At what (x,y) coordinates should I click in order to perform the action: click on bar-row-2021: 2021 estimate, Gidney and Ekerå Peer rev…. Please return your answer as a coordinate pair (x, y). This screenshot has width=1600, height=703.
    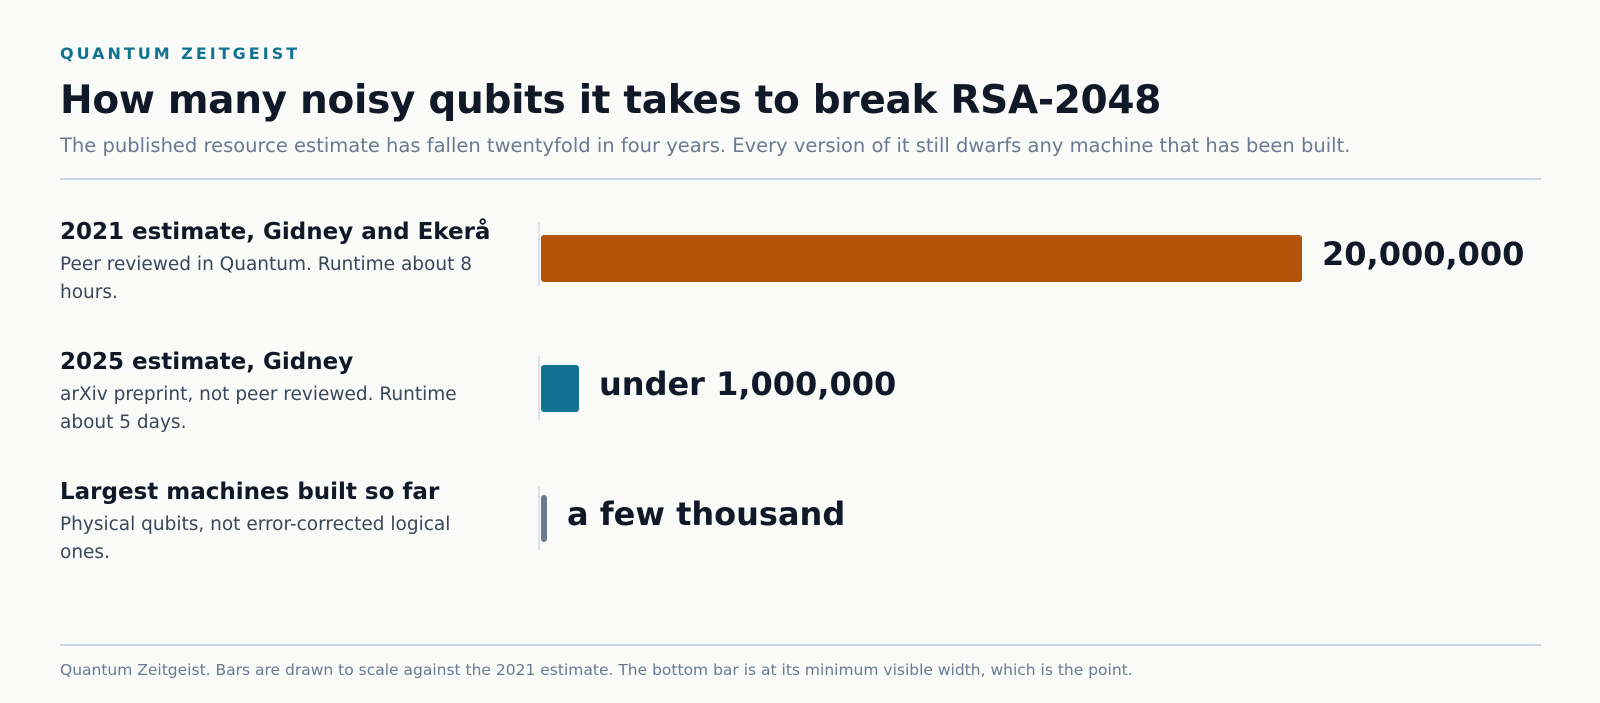
    Looking at the image, I should click on (800, 269).